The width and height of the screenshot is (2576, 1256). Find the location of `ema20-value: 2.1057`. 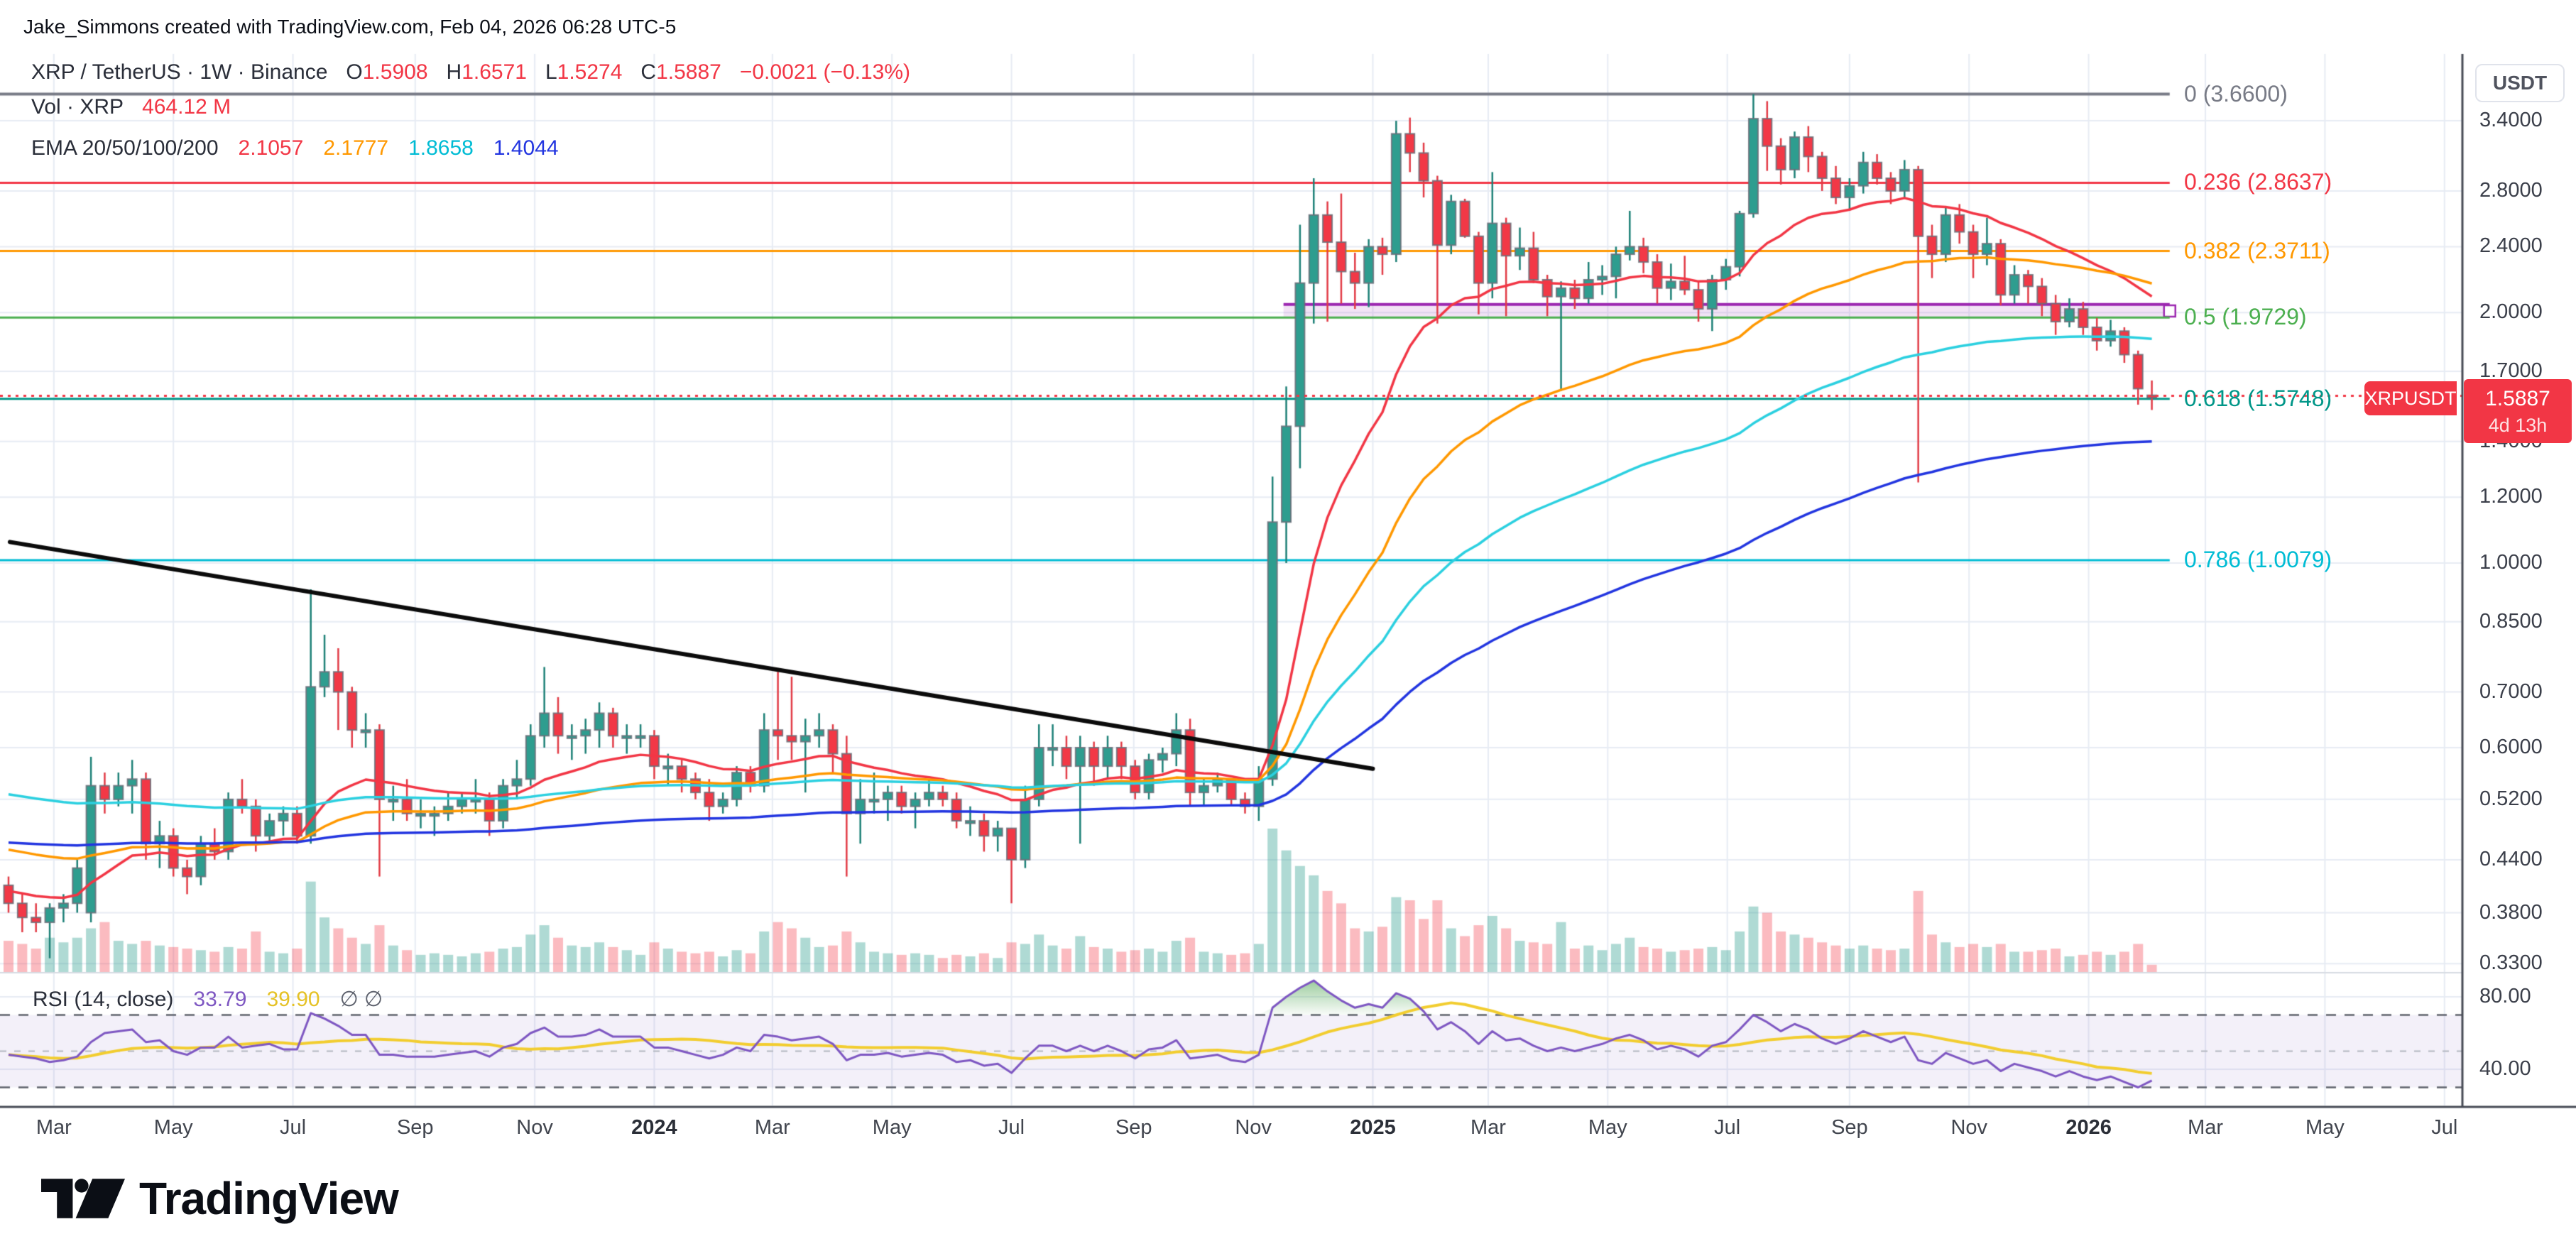

ema20-value: 2.1057 is located at coordinates (271, 148).